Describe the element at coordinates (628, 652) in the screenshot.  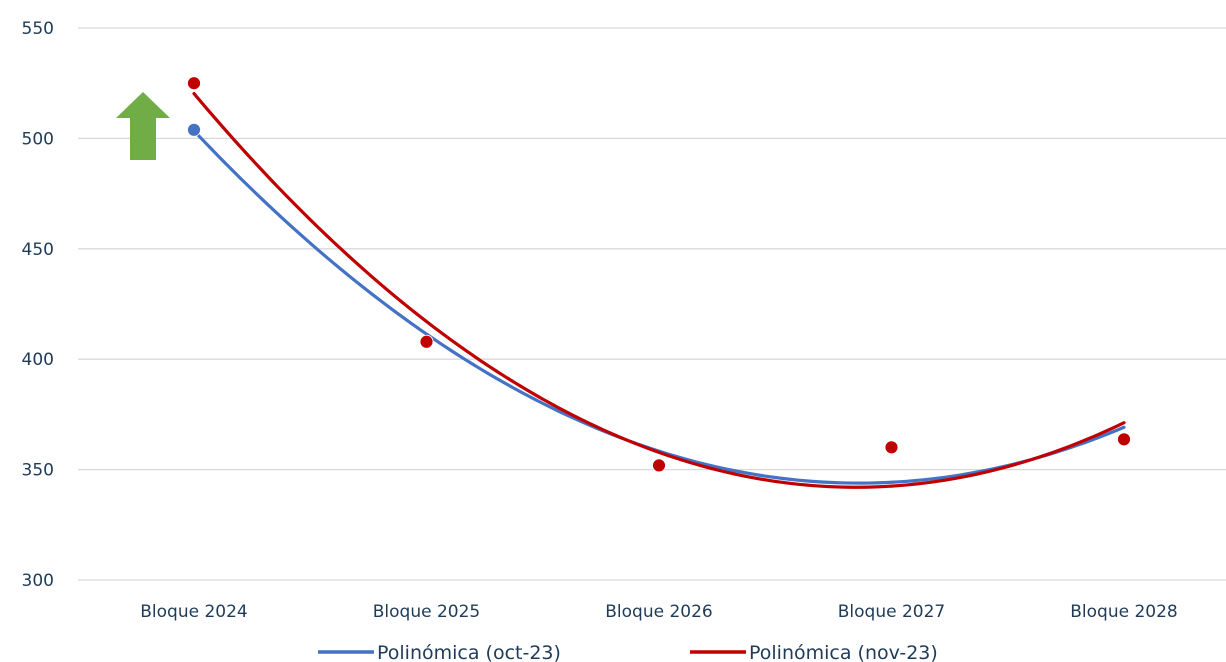
I see `legend: Polinómica (oct-23) Polinómica (nov-23)` at that location.